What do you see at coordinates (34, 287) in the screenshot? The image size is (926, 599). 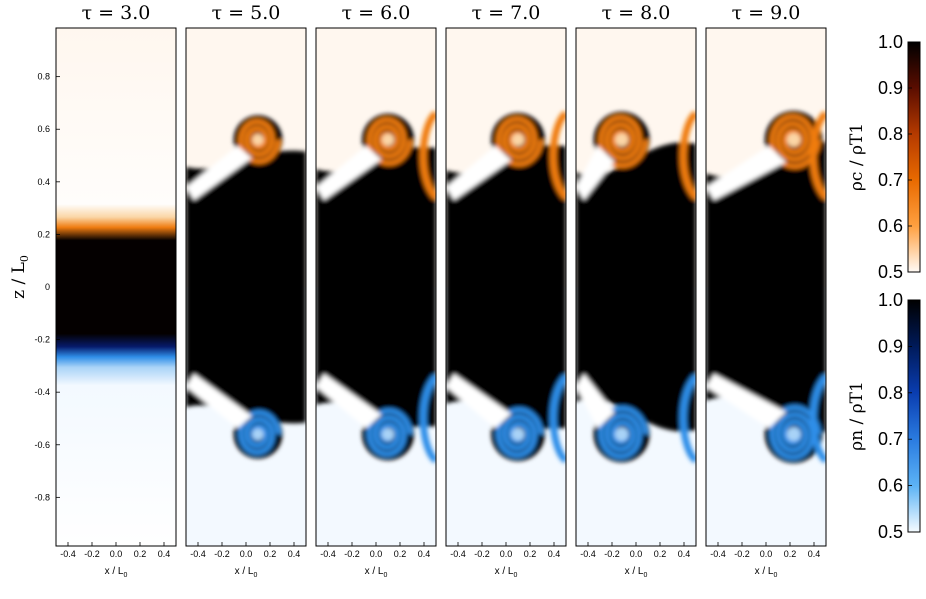 I see `y-axis: 0.8 0.6 0.4 0.2 0 -0.2 -0.4 -0.6 -0.8 z / L0` at bounding box center [34, 287].